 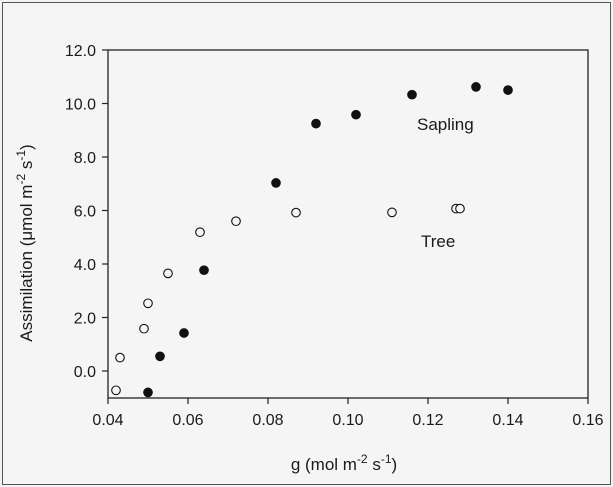 I want to click on x-tick-label: 0.14, so click(x=507, y=420).